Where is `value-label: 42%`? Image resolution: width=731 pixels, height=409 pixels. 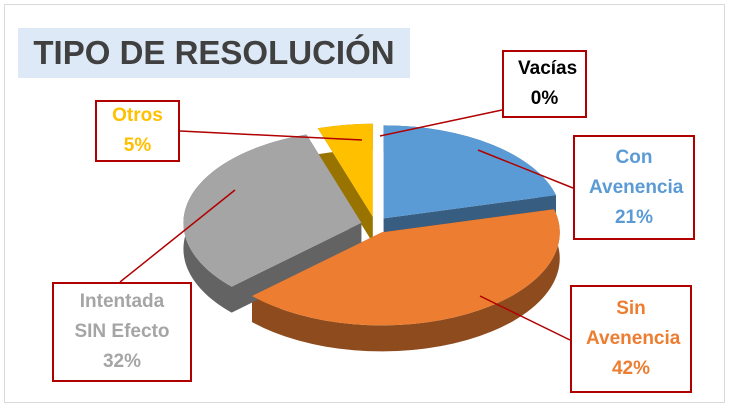
value-label: 42% is located at coordinates (631, 368).